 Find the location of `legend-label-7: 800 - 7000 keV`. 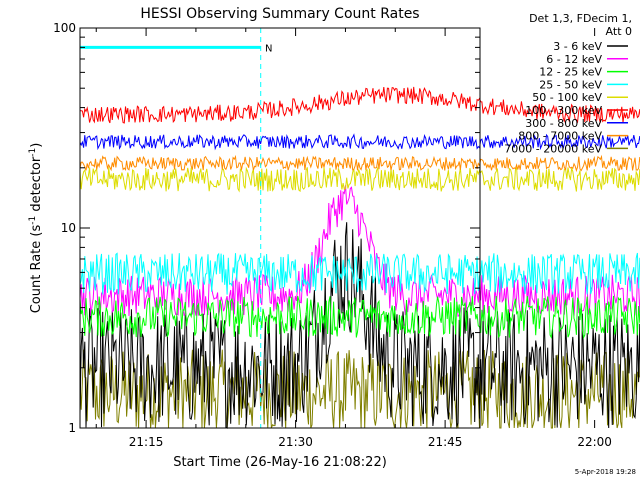

legend-label-7: 800 - 7000 keV is located at coordinates (560, 136).